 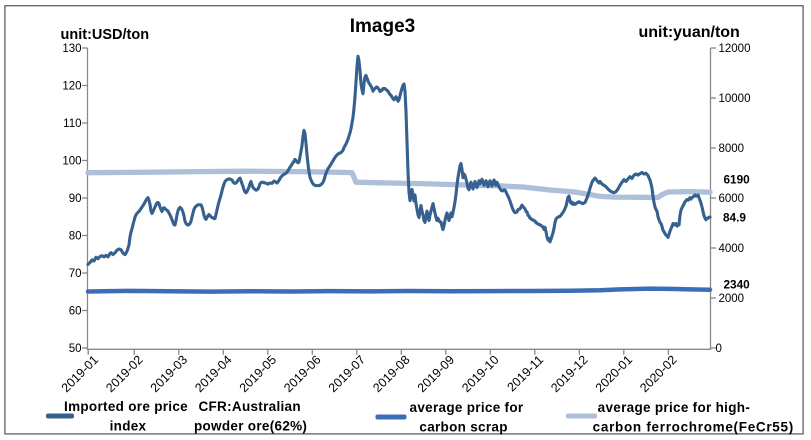 I want to click on svg-text: Imported ore price, so click(x=126, y=406).